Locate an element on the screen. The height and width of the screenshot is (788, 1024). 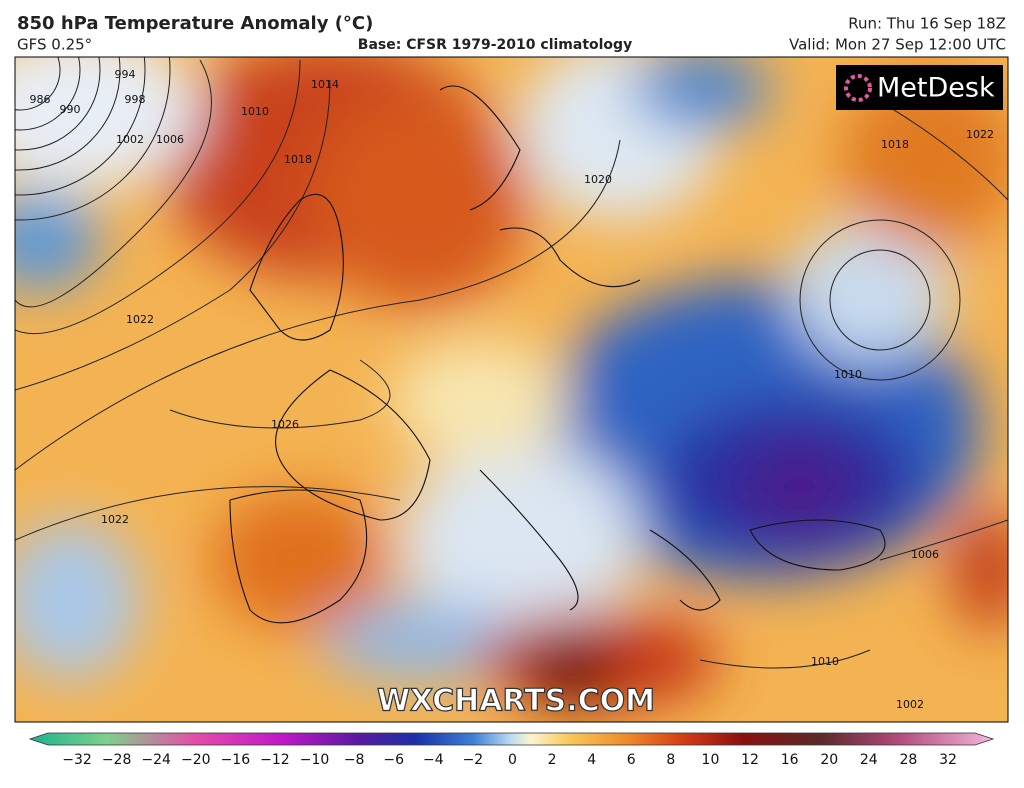
colorbar-tick-label: −12 is located at coordinates (275, 760).